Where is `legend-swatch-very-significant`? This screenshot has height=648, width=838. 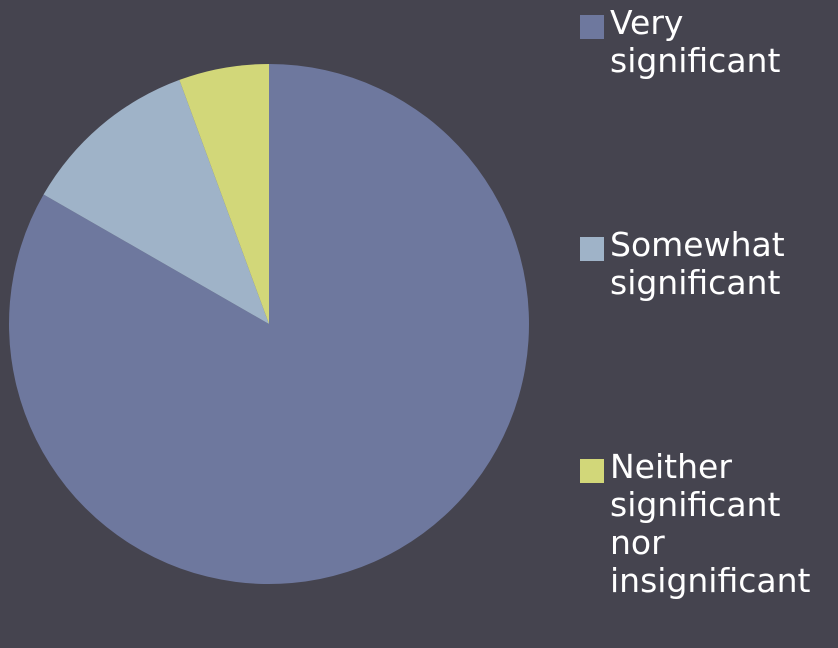 legend-swatch-very-significant is located at coordinates (592, 27).